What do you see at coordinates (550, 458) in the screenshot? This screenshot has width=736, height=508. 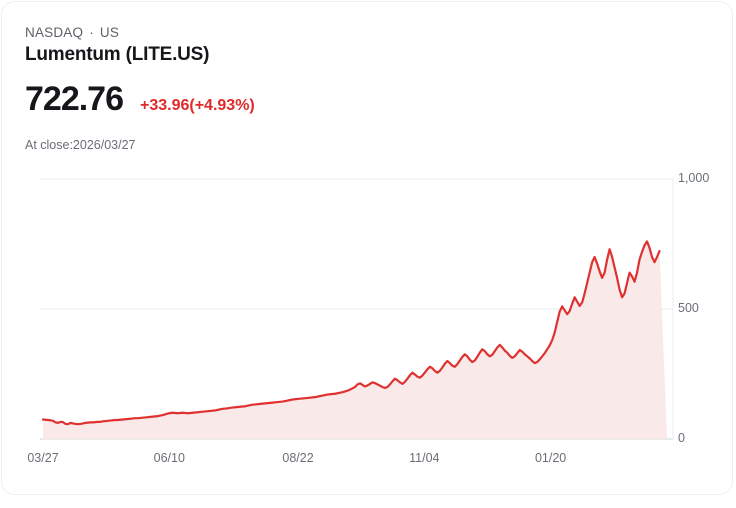 I see `x-axis-tick-label: 01/20` at bounding box center [550, 458].